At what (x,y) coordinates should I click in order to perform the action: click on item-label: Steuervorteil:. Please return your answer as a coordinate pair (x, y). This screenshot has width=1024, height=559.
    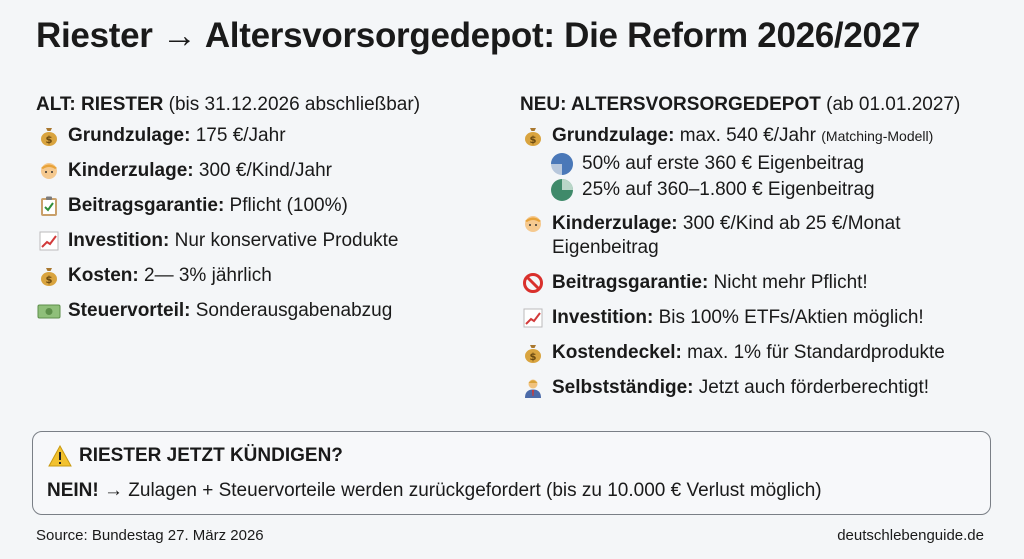
    Looking at the image, I should click on (129, 310).